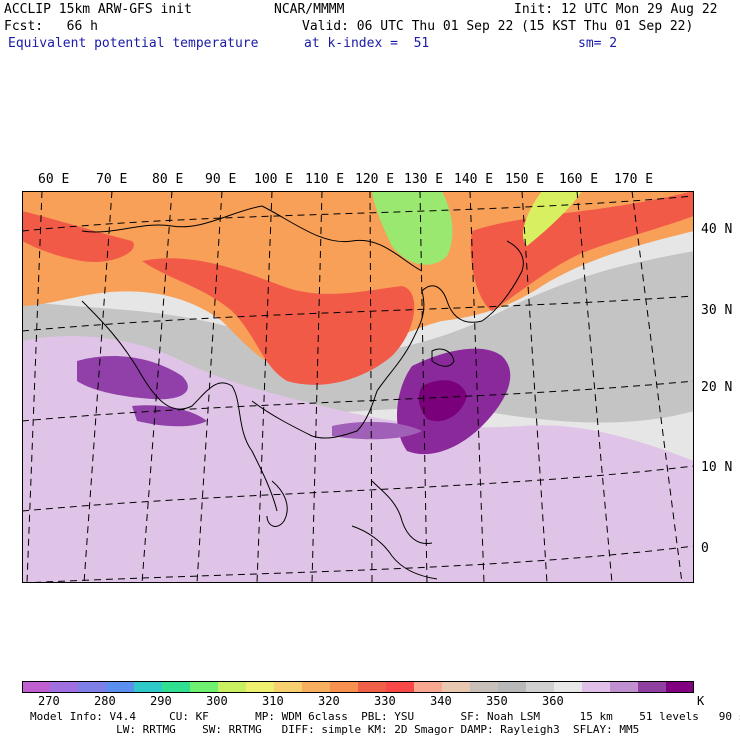 The image size is (740, 740). Describe the element at coordinates (367, 43) in the screenshot. I see `level-label: at k-index = 51` at that location.